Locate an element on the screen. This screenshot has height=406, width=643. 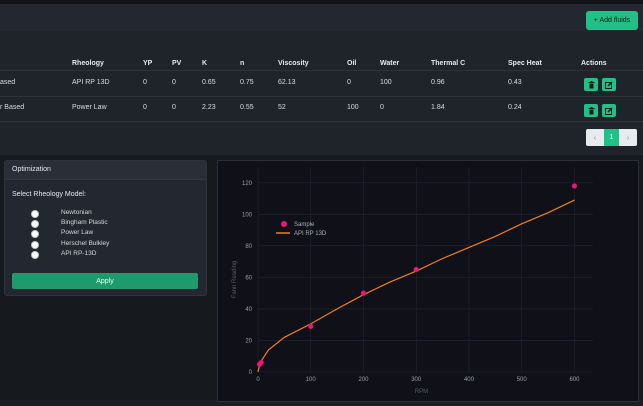
y-tick-label: 120 is located at coordinates (247, 184).